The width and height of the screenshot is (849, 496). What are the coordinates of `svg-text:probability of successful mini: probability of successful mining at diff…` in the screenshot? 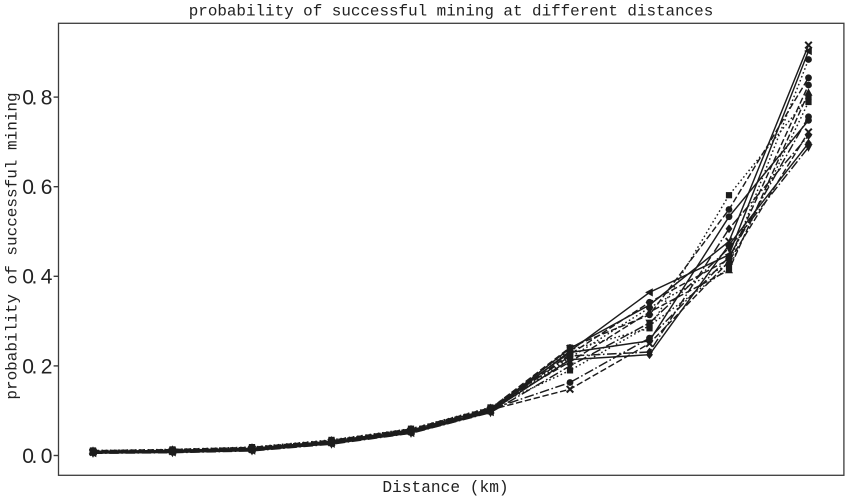 It's located at (451, 12).